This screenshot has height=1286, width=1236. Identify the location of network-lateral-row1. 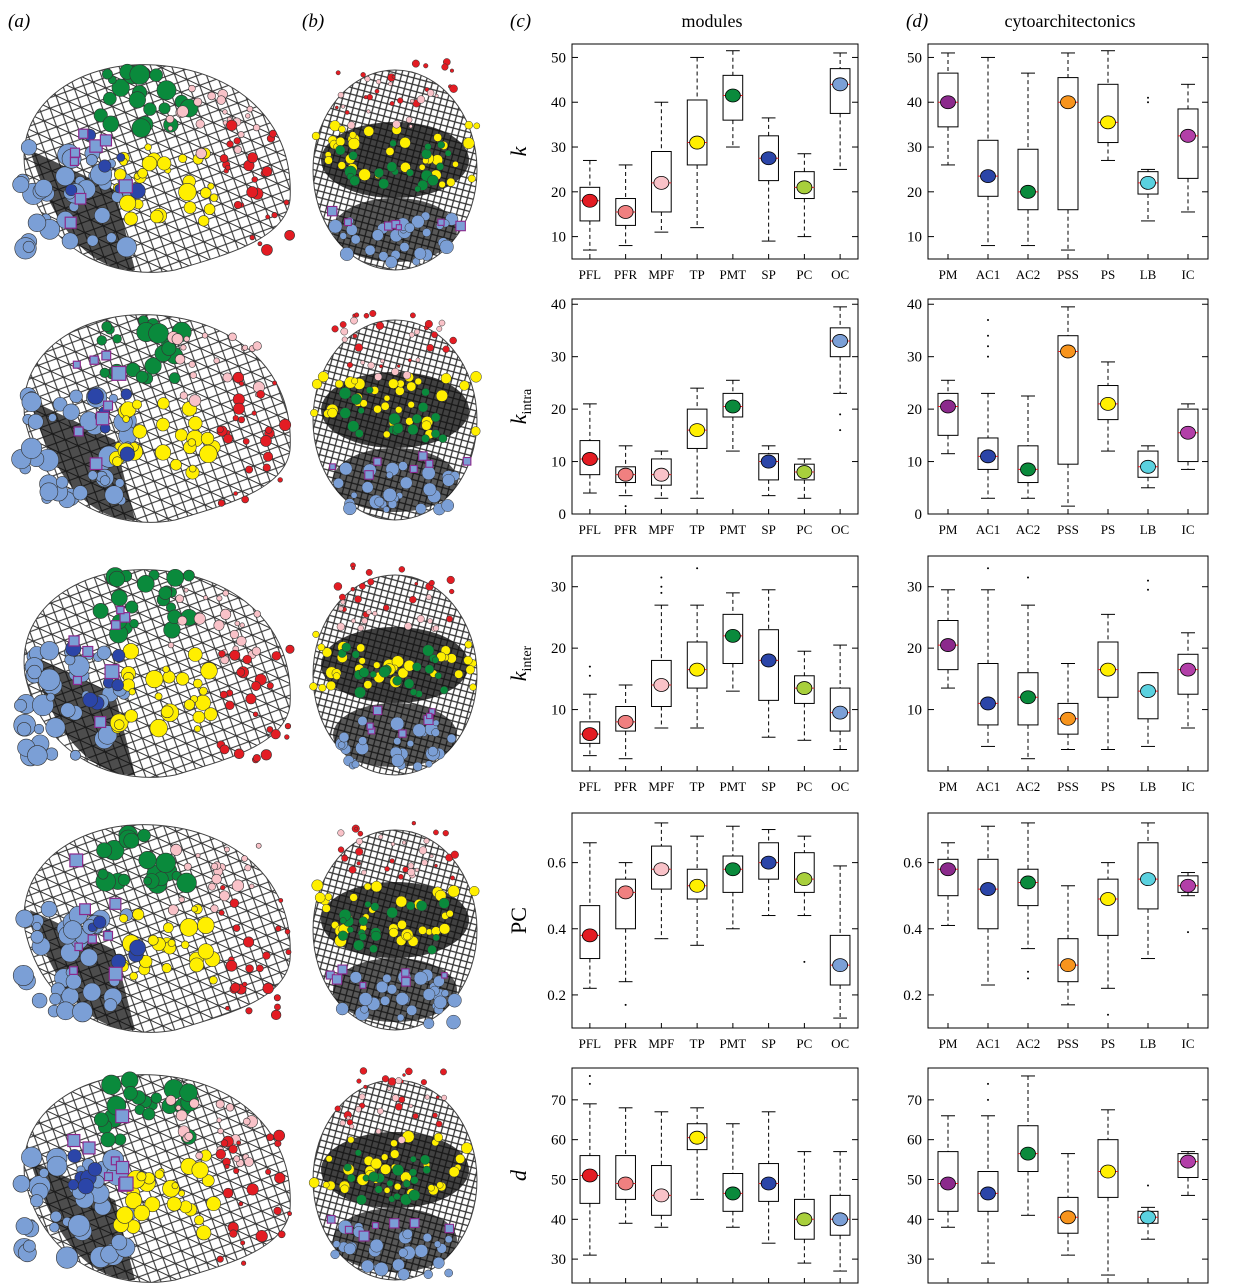
(151, 418).